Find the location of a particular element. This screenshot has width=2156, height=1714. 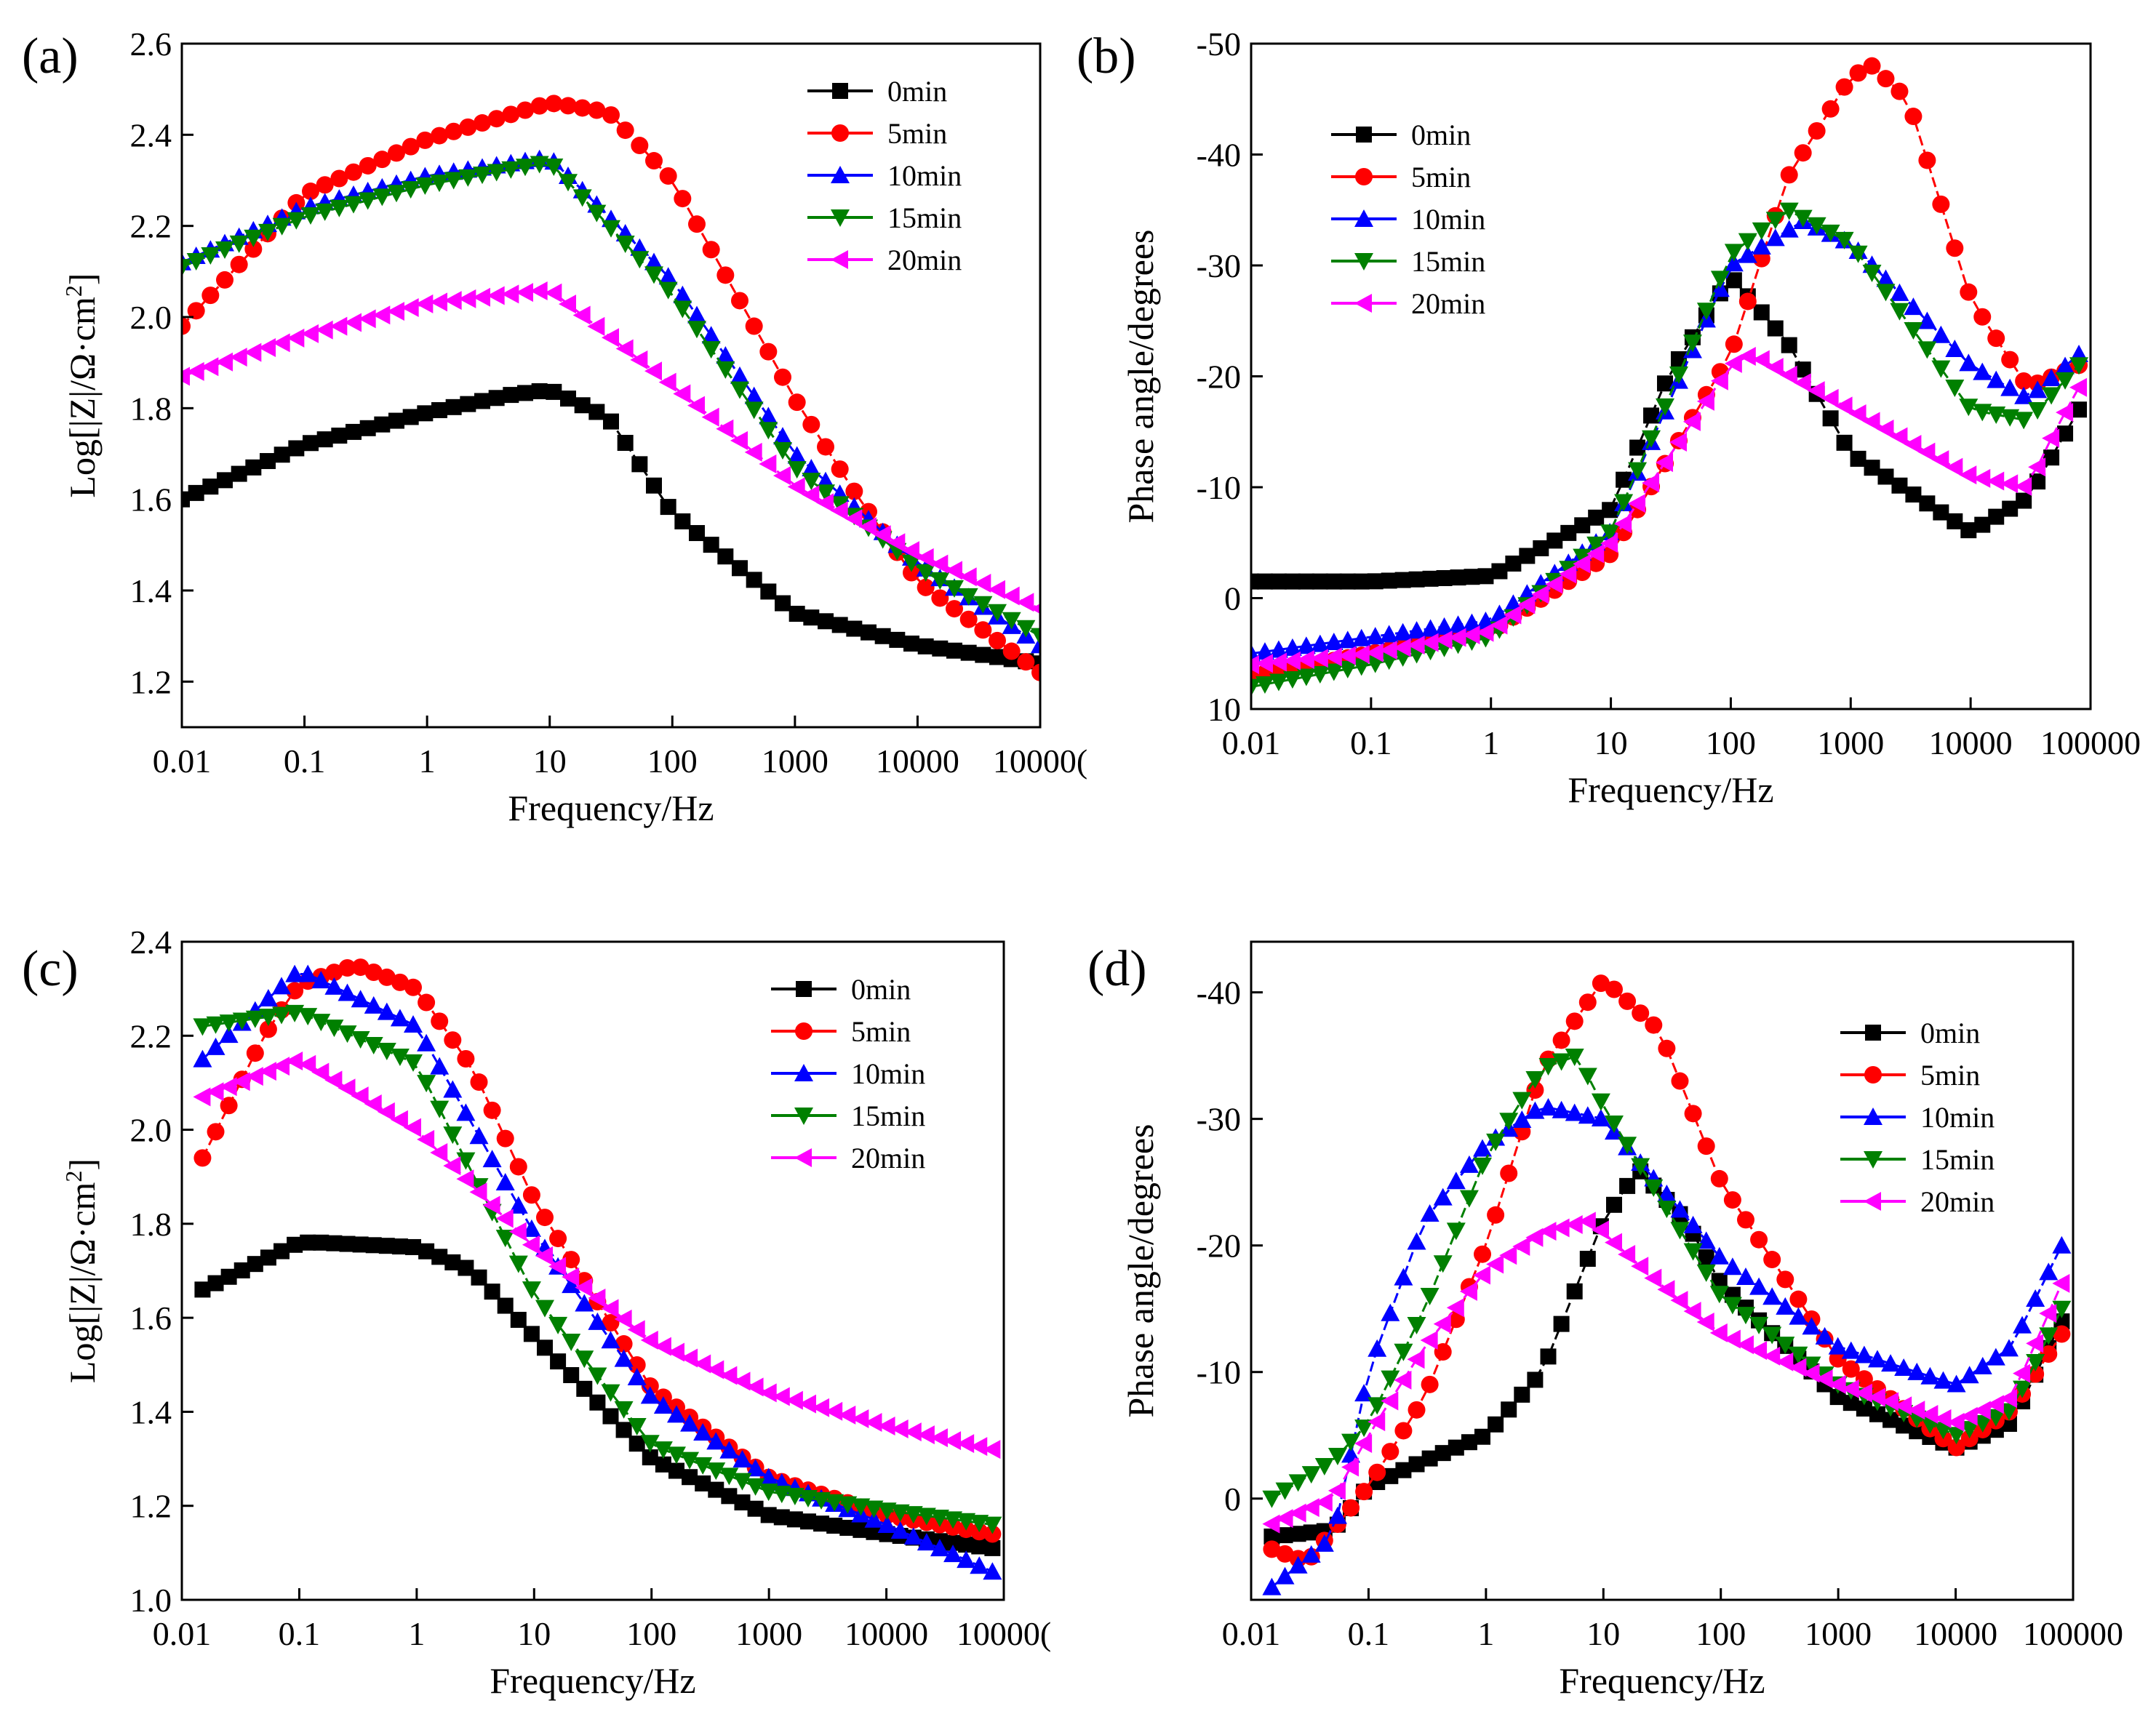

panel-b-line-15min is located at coordinates (1665, 448).